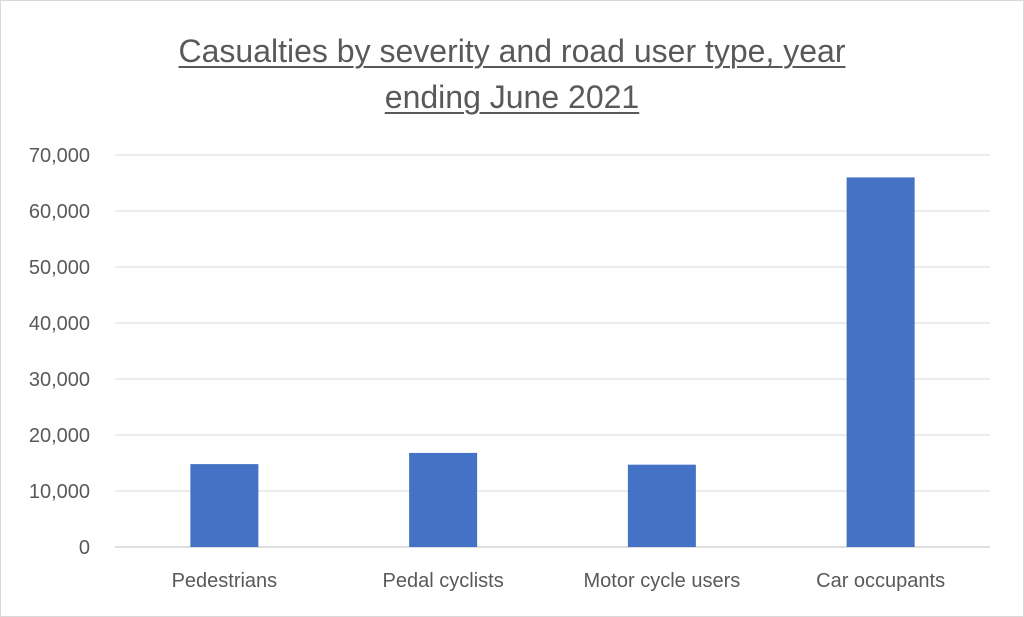 The width and height of the screenshot is (1024, 617). I want to click on y-tick-label: 10,000, so click(59, 492).